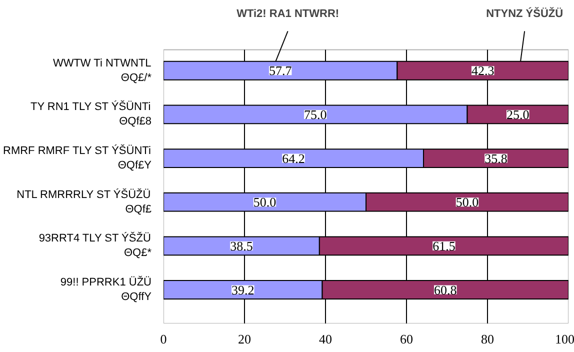  I want to click on data-label: 38.5, so click(241, 246).